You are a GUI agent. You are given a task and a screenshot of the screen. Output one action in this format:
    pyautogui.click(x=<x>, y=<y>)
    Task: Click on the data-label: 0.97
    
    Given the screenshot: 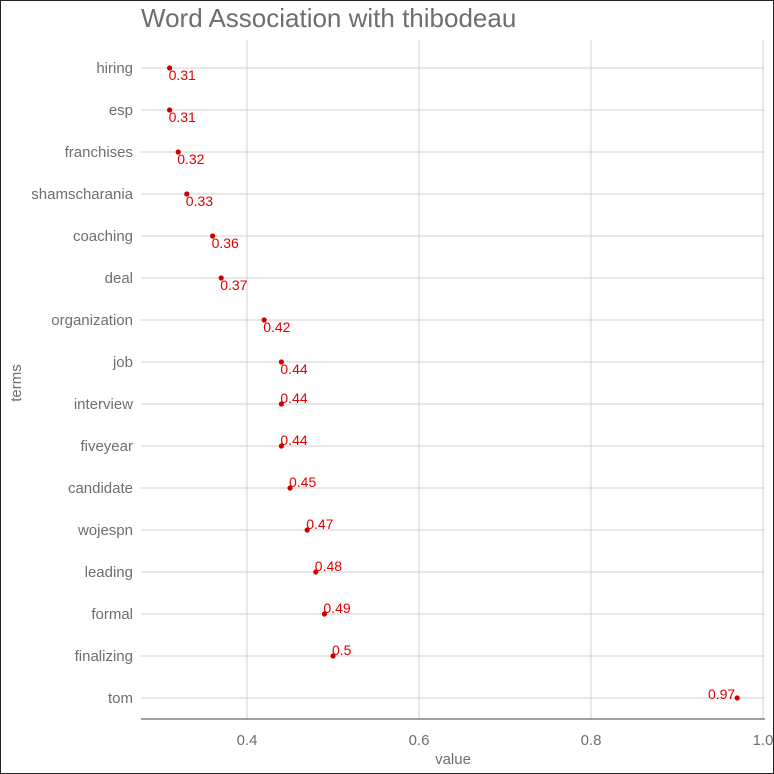 What is the action you would take?
    pyautogui.click(x=721, y=694)
    